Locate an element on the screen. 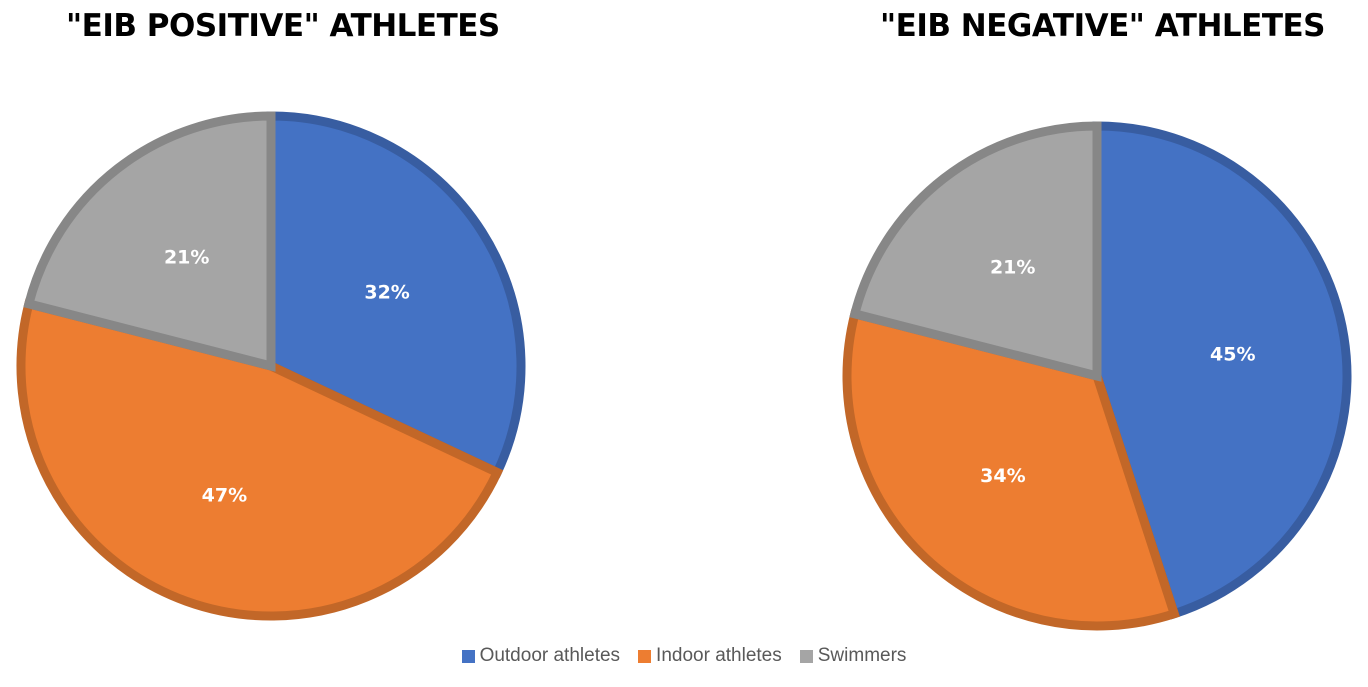 This screenshot has height=687, width=1368. legend-label-outdoor: Outdoor athletes is located at coordinates (550, 655).